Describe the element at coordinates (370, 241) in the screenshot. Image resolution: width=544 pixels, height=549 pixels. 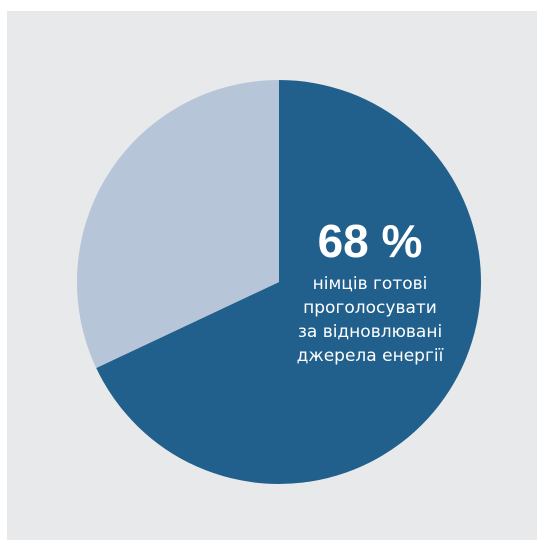
I see `percentage-value-label: 68 %` at that location.